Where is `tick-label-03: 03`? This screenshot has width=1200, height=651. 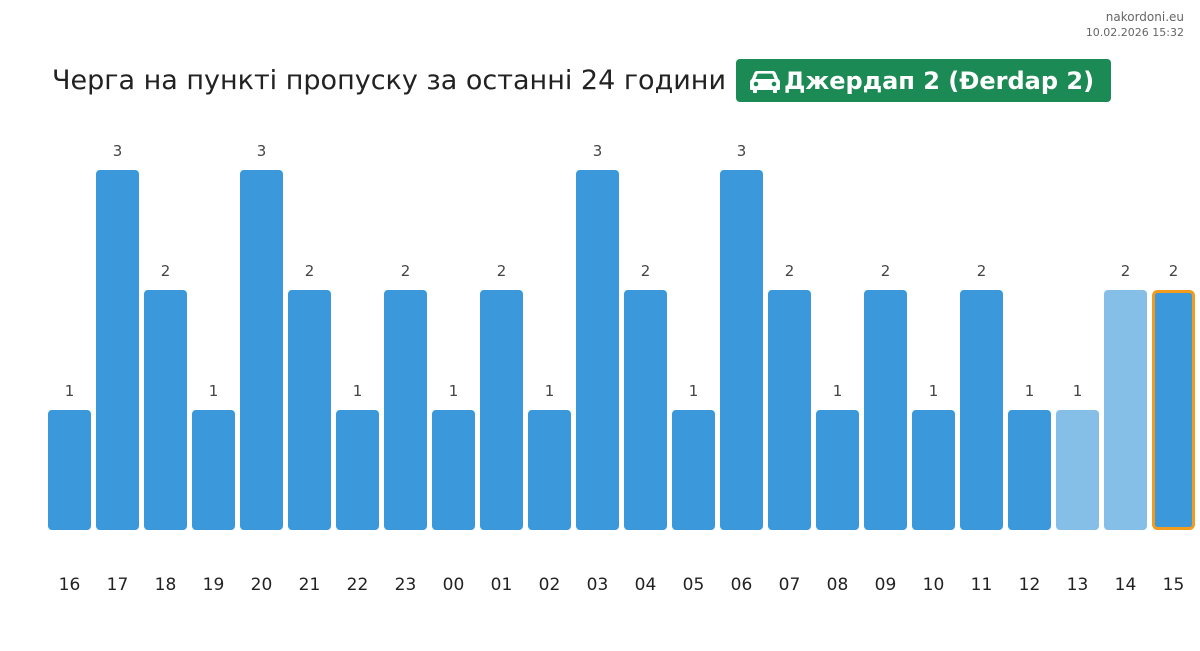 tick-label-03: 03 is located at coordinates (598, 585).